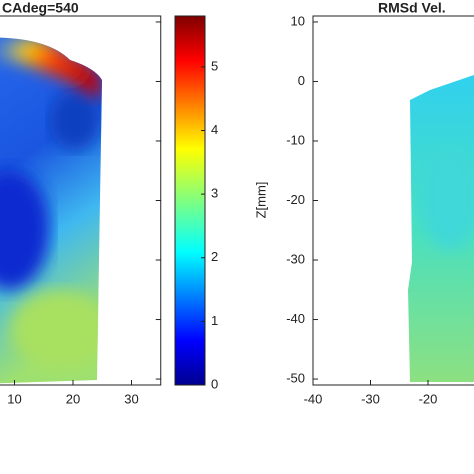  Describe the element at coordinates (40, 8) in the screenshot. I see `chart-title: CAdeg=540` at that location.